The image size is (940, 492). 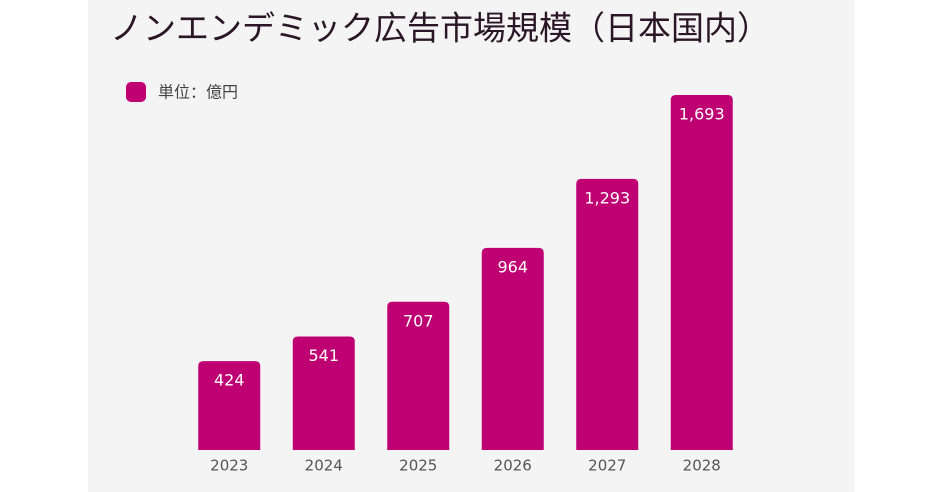 What do you see at coordinates (513, 466) in the screenshot?
I see `x-tick-label: 2026` at bounding box center [513, 466].